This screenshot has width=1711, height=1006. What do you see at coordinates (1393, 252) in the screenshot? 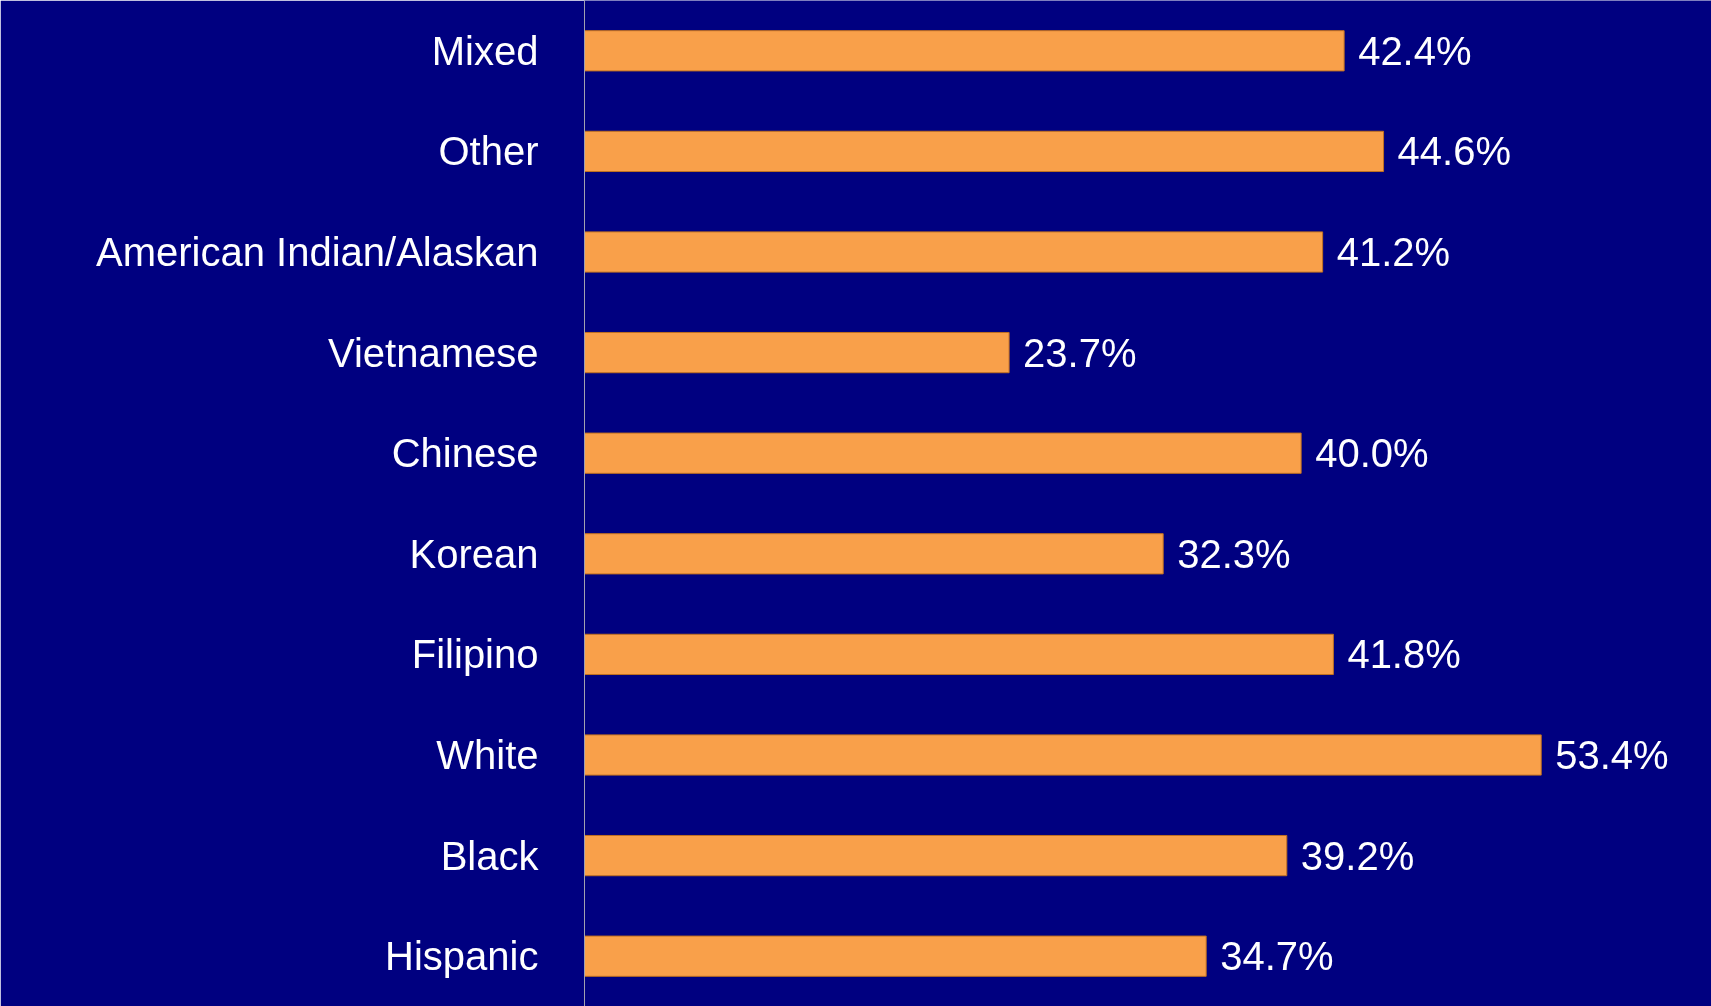
I see `data-label: 41.2%` at bounding box center [1393, 252].